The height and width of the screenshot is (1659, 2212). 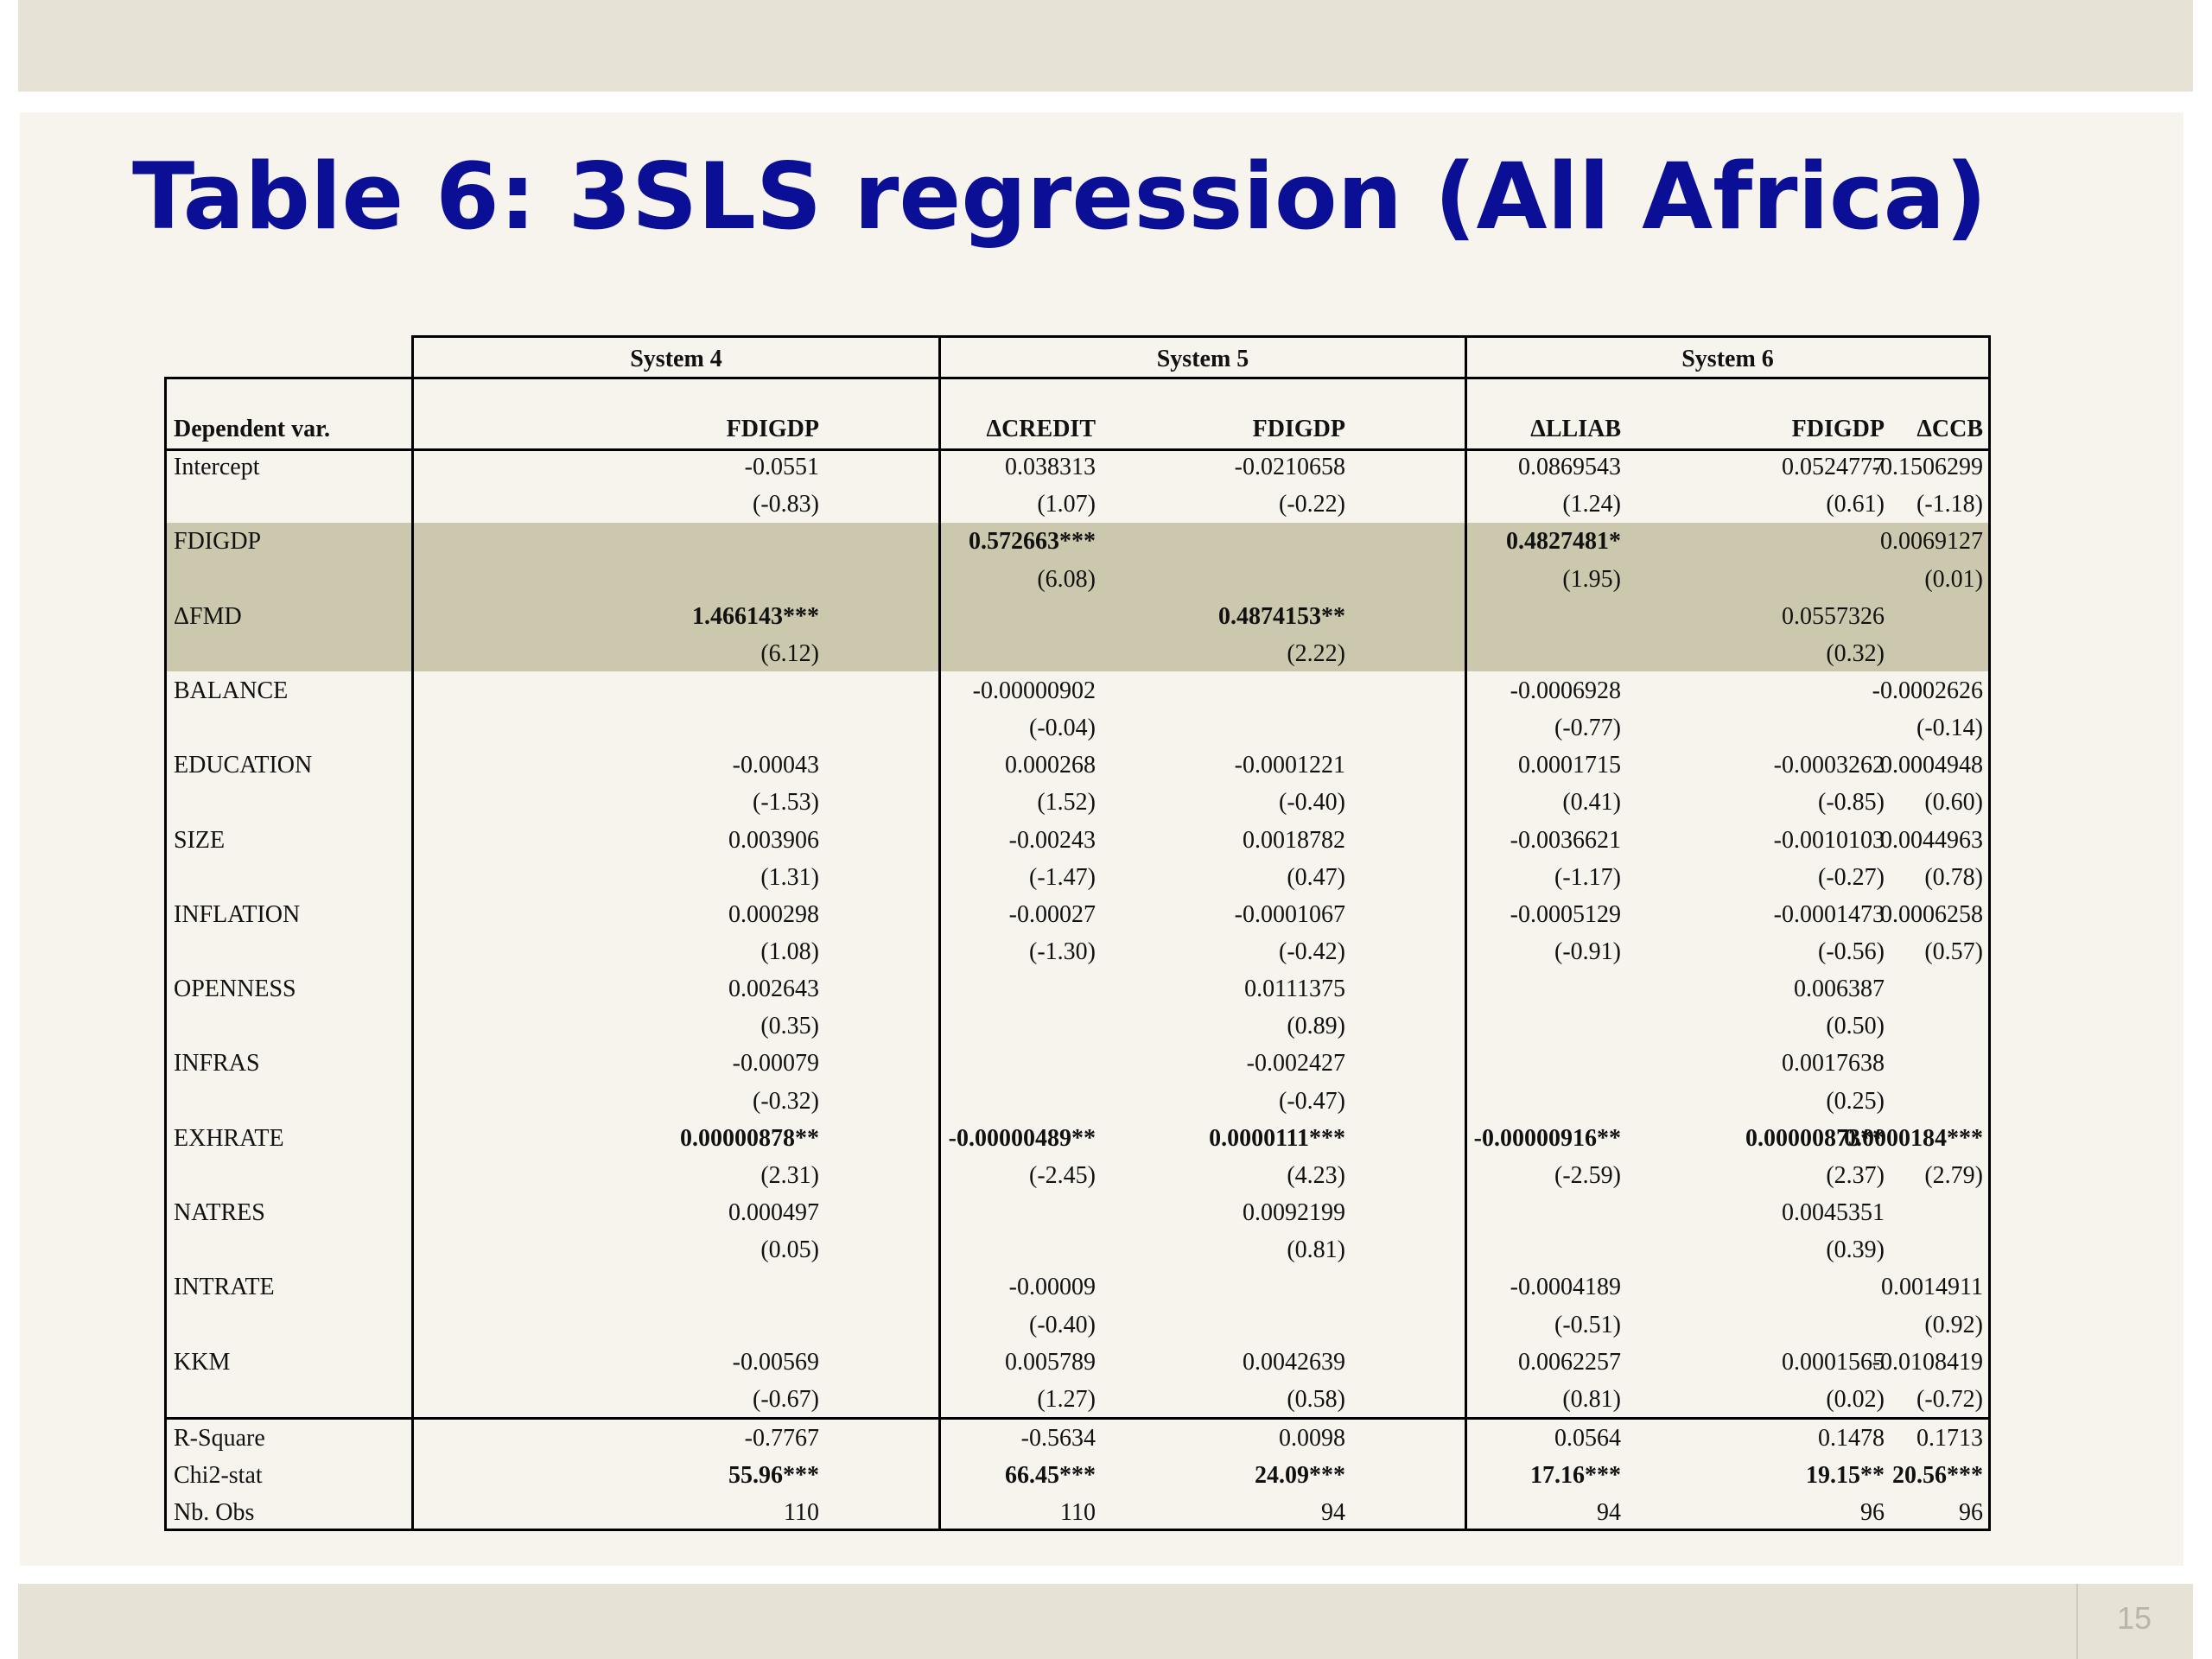 I want to click on t-stat-cell: (6.12), so click(x=789, y=653).